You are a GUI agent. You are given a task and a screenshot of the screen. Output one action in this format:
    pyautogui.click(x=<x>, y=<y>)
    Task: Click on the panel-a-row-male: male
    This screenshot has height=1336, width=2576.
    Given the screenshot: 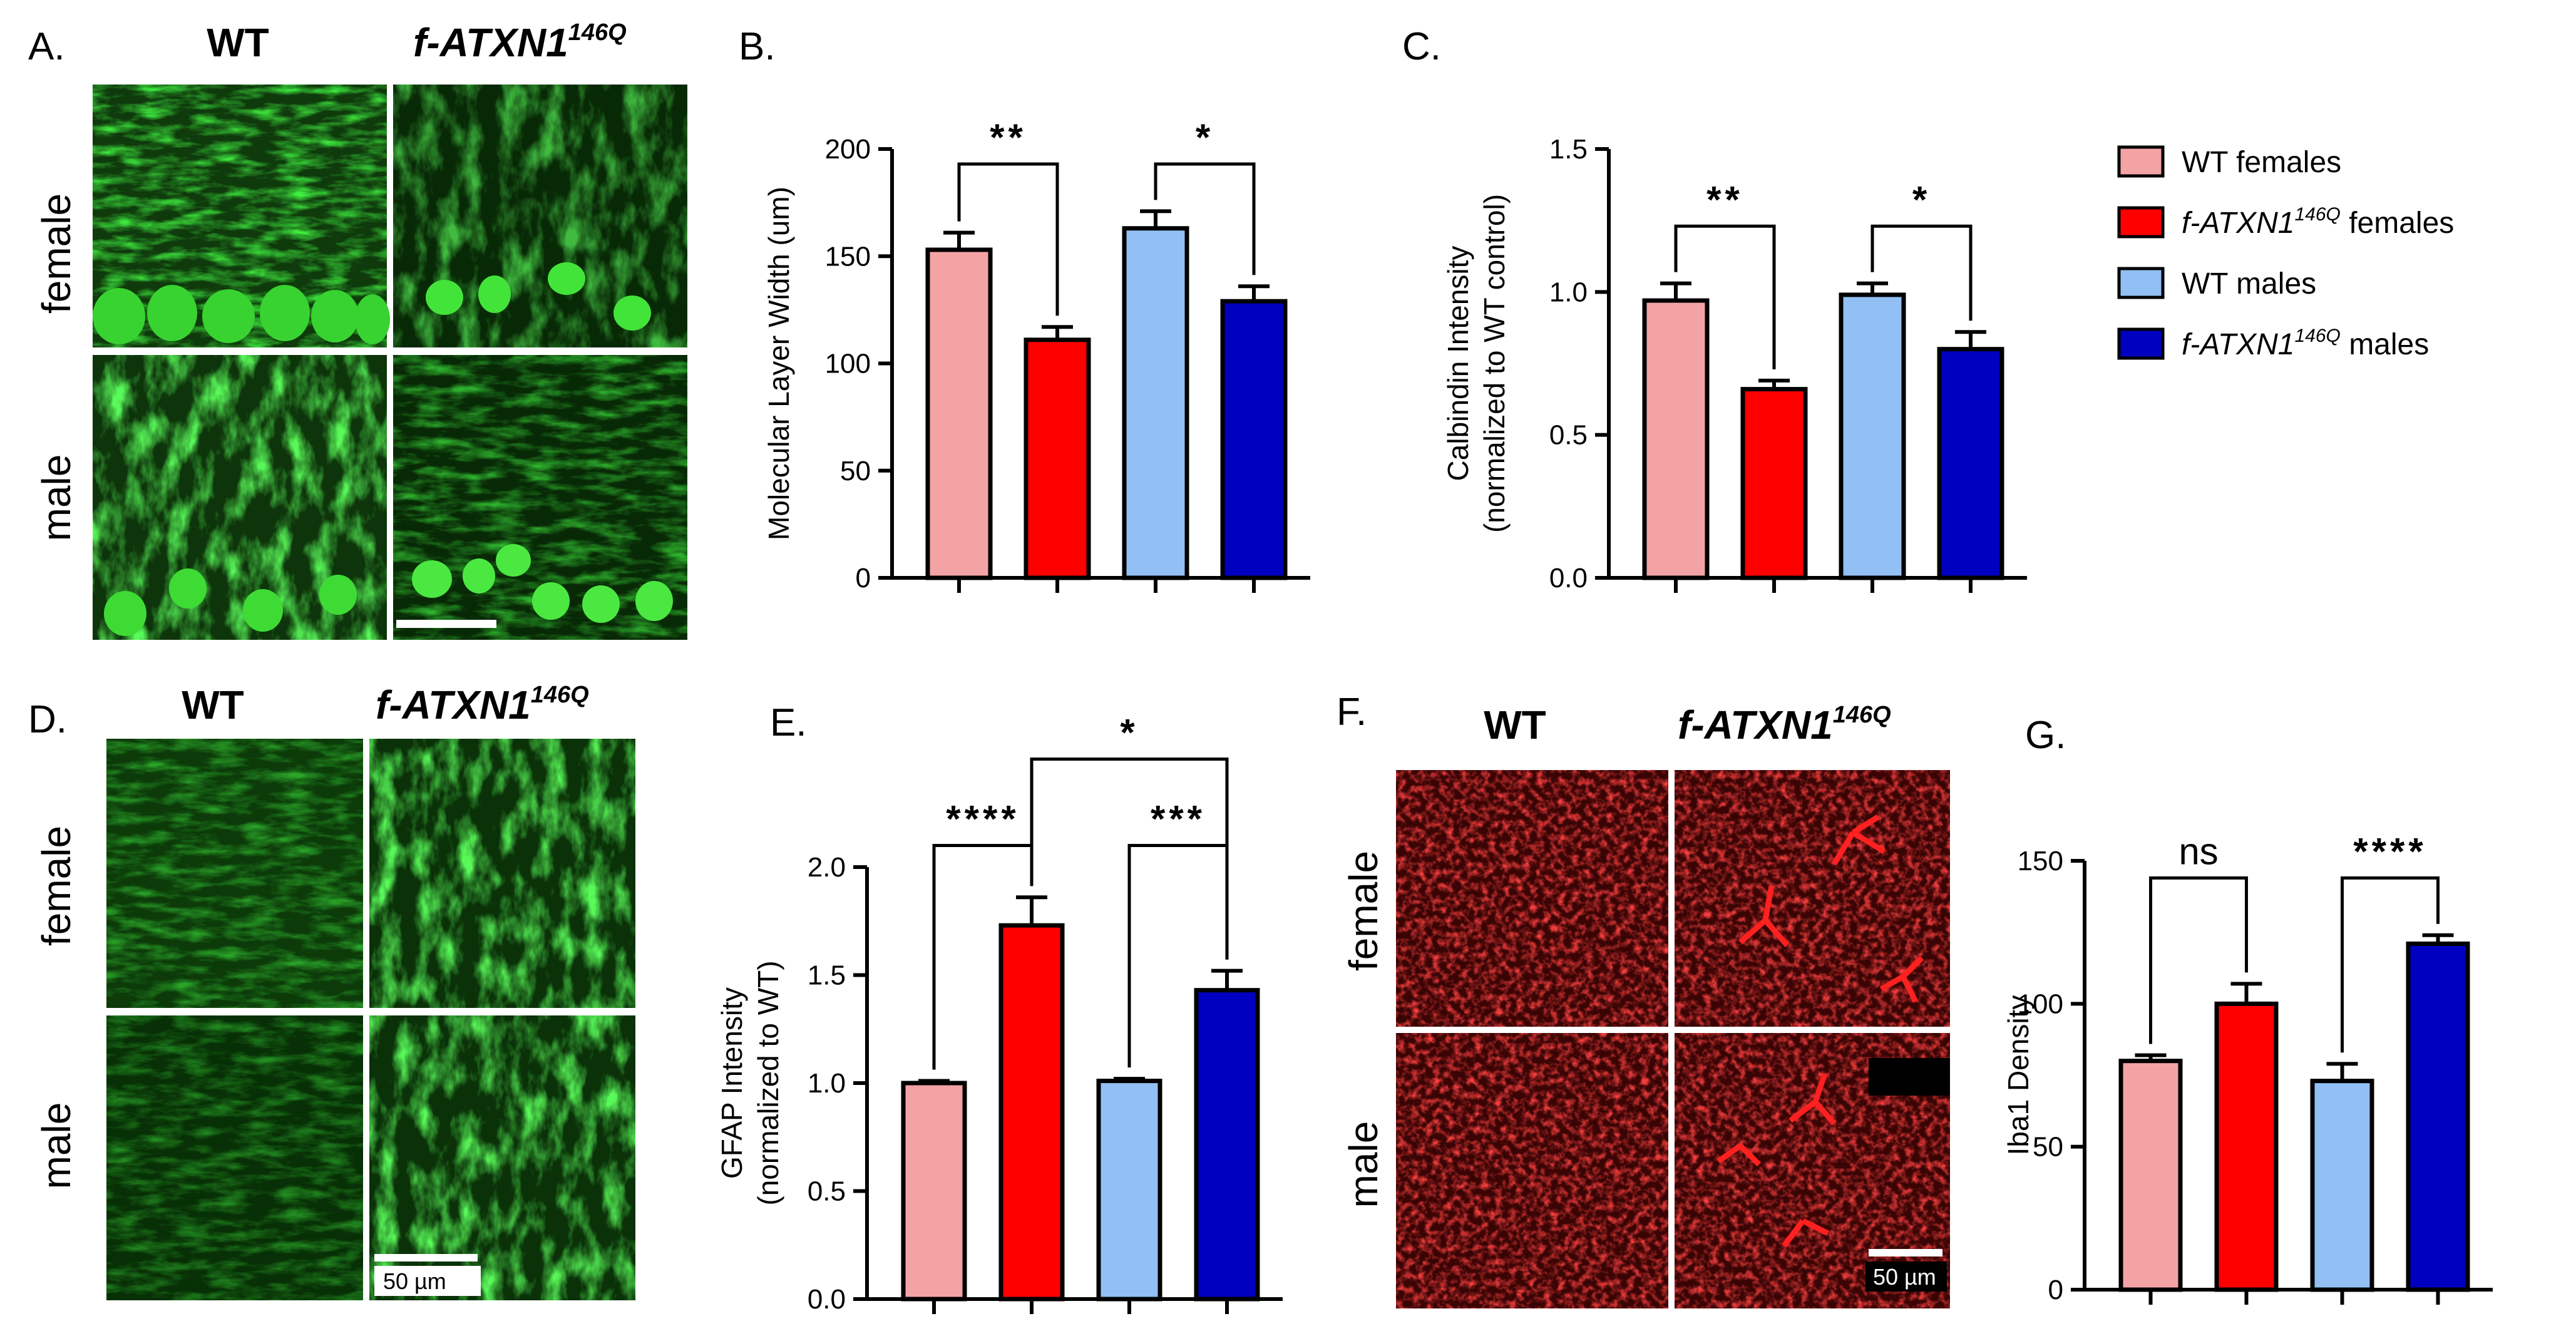 What is the action you would take?
    pyautogui.click(x=56, y=499)
    